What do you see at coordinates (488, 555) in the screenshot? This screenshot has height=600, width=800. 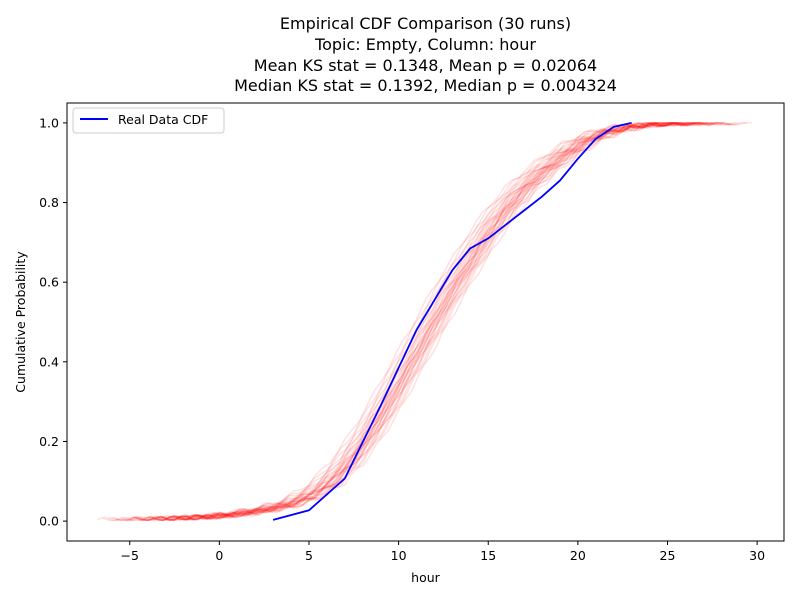 I see `x-tick-label: 15` at bounding box center [488, 555].